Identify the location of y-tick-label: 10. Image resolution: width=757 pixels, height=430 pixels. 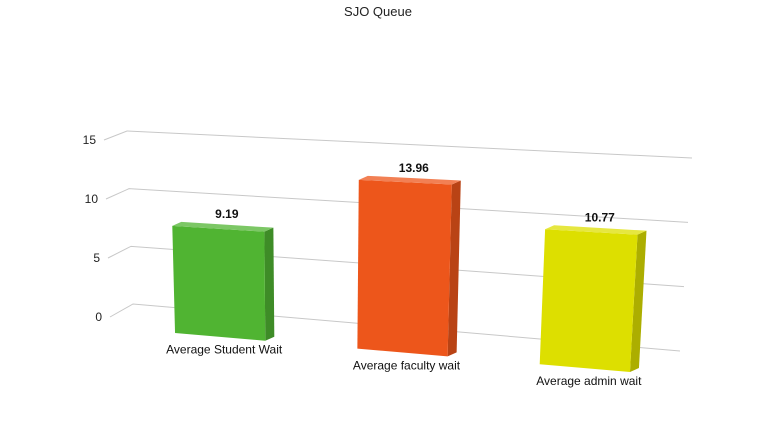
(92, 199).